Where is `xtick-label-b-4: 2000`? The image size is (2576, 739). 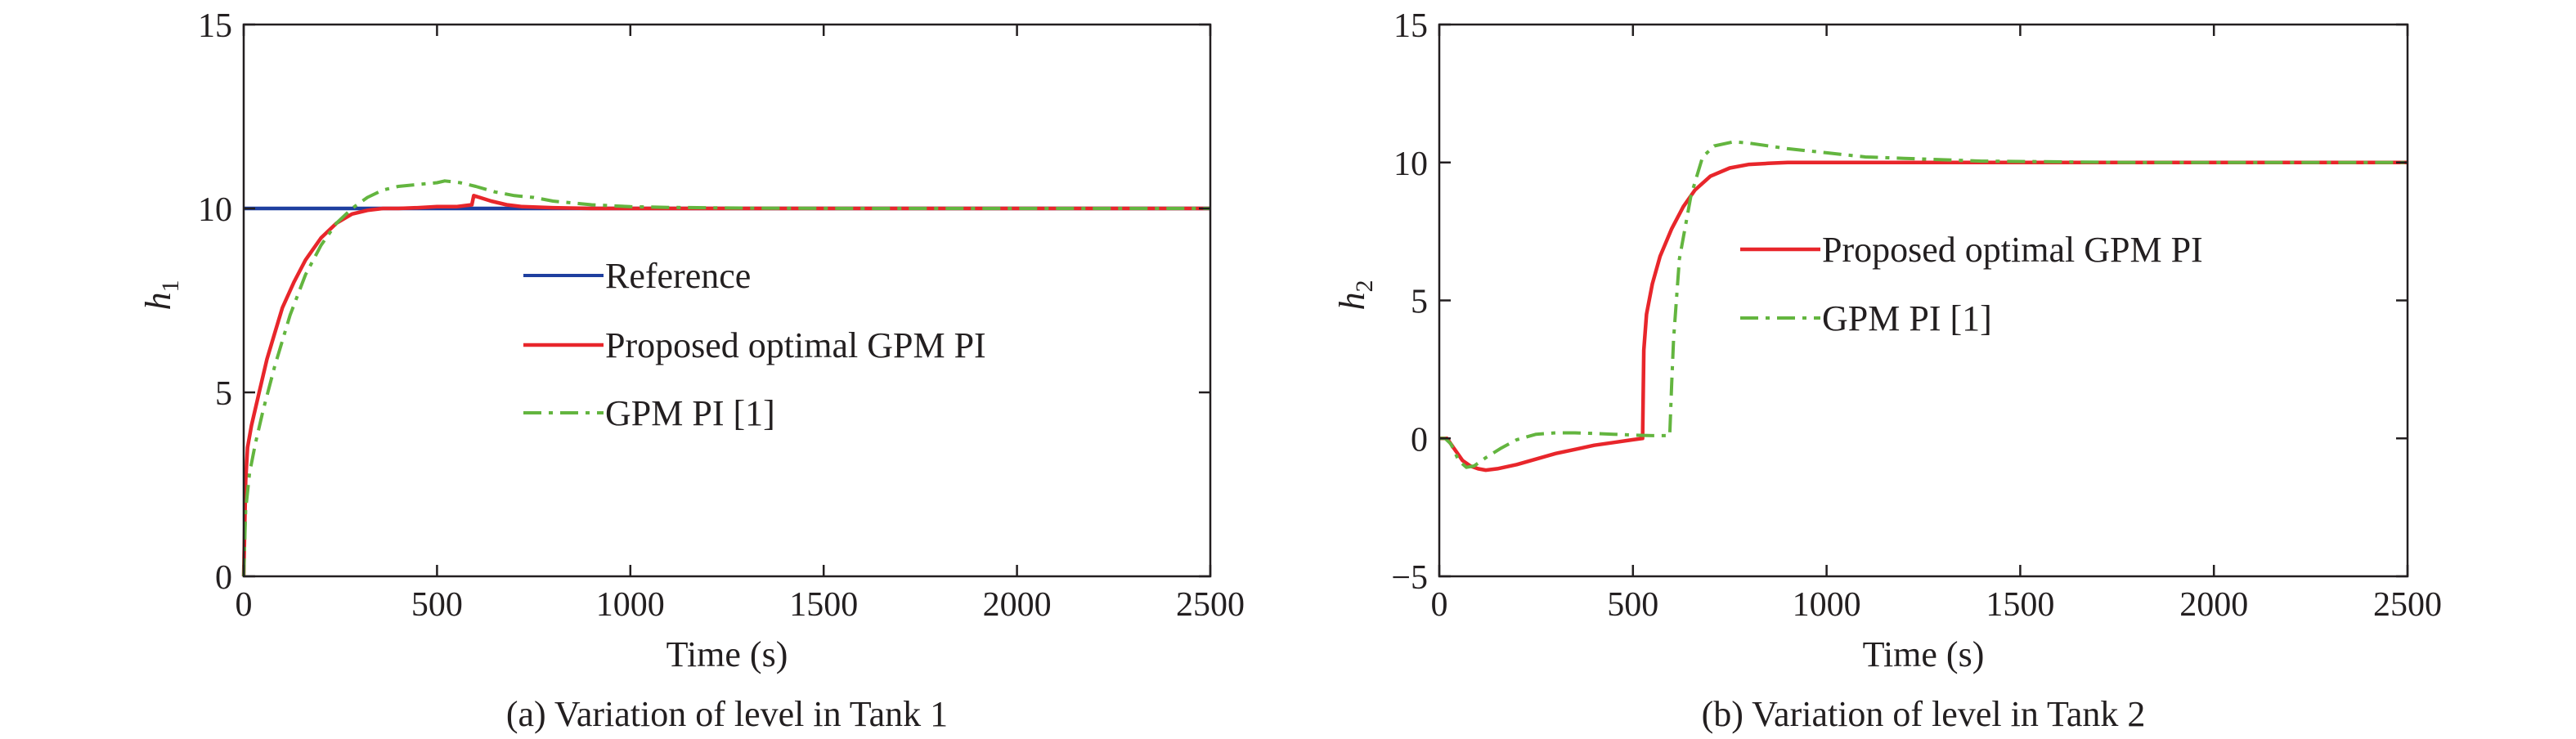
xtick-label-b-4: 2000 is located at coordinates (2213, 605).